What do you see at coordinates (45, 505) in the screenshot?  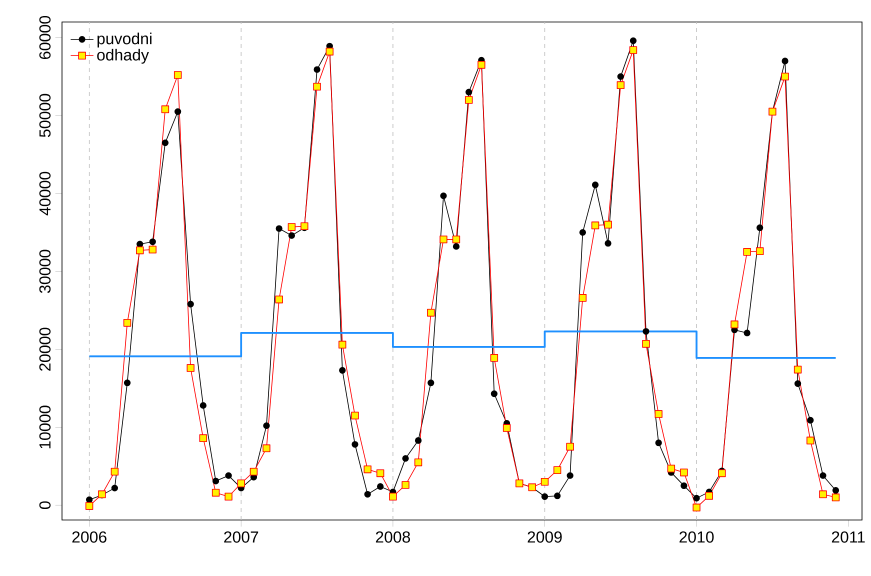 I see `y-tick-label: 0` at bounding box center [45, 505].